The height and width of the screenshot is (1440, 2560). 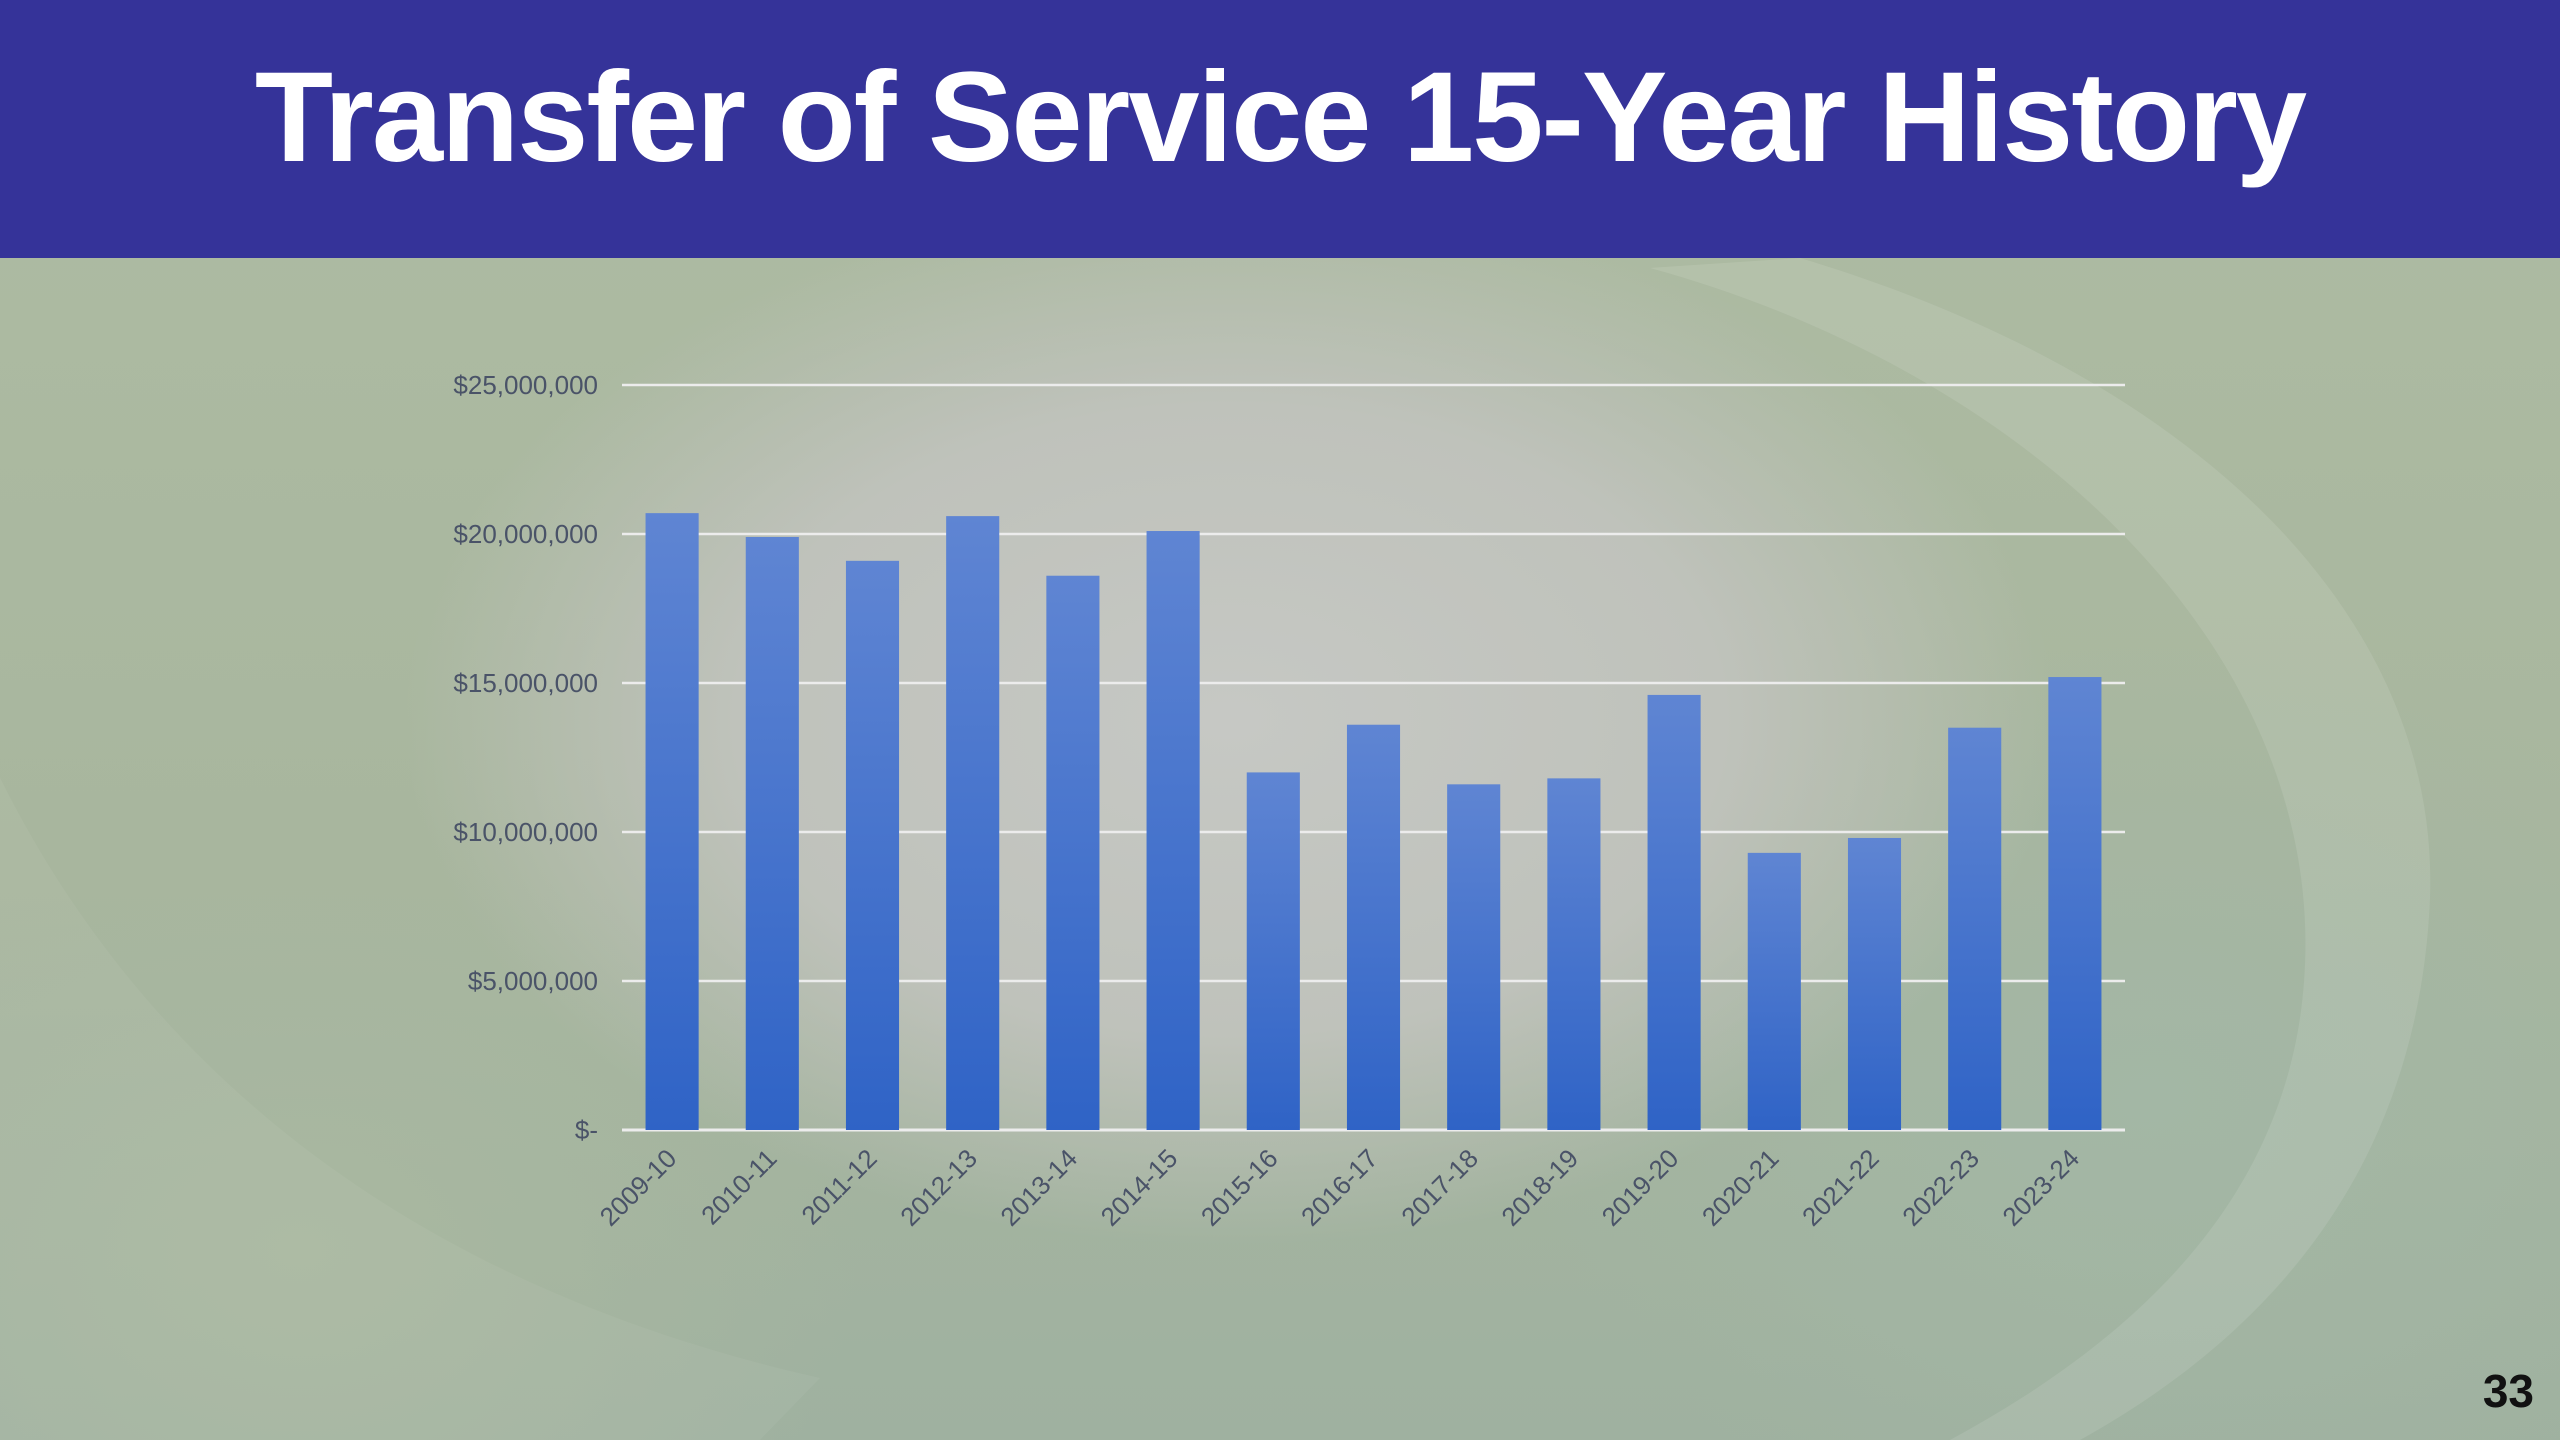 What do you see at coordinates (2508, 1391) in the screenshot?
I see `page-number: 33` at bounding box center [2508, 1391].